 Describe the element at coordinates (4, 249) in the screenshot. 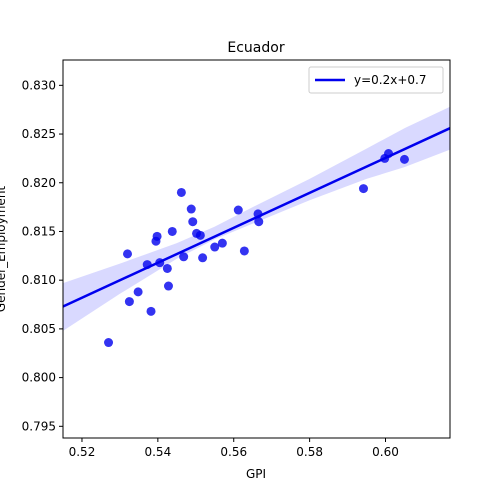

I see `y-axis-label: Gender_Employment` at that location.